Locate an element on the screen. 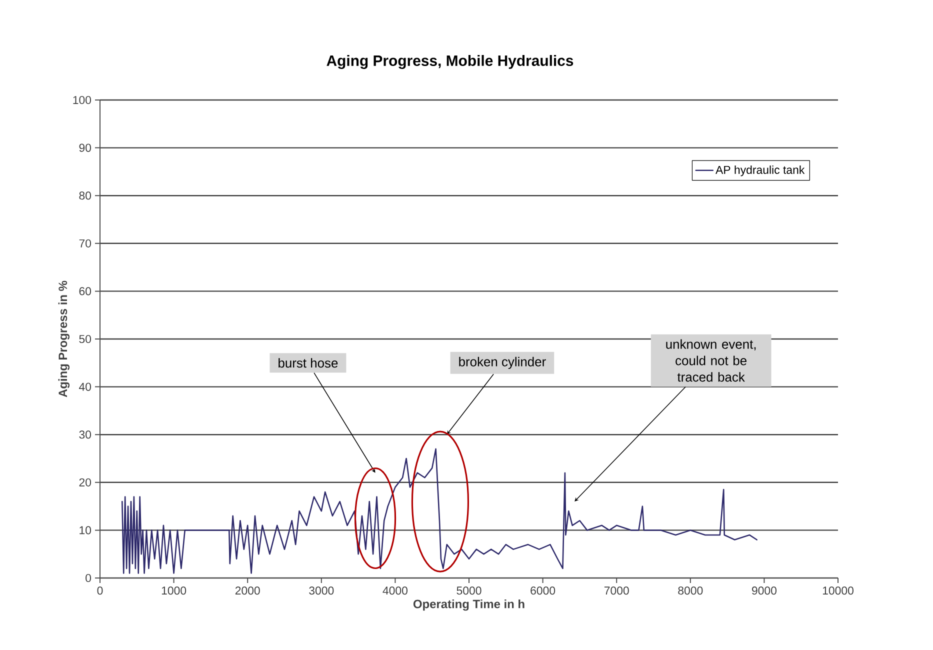 The height and width of the screenshot is (650, 933). x-tick-label: 1000 is located at coordinates (174, 590).